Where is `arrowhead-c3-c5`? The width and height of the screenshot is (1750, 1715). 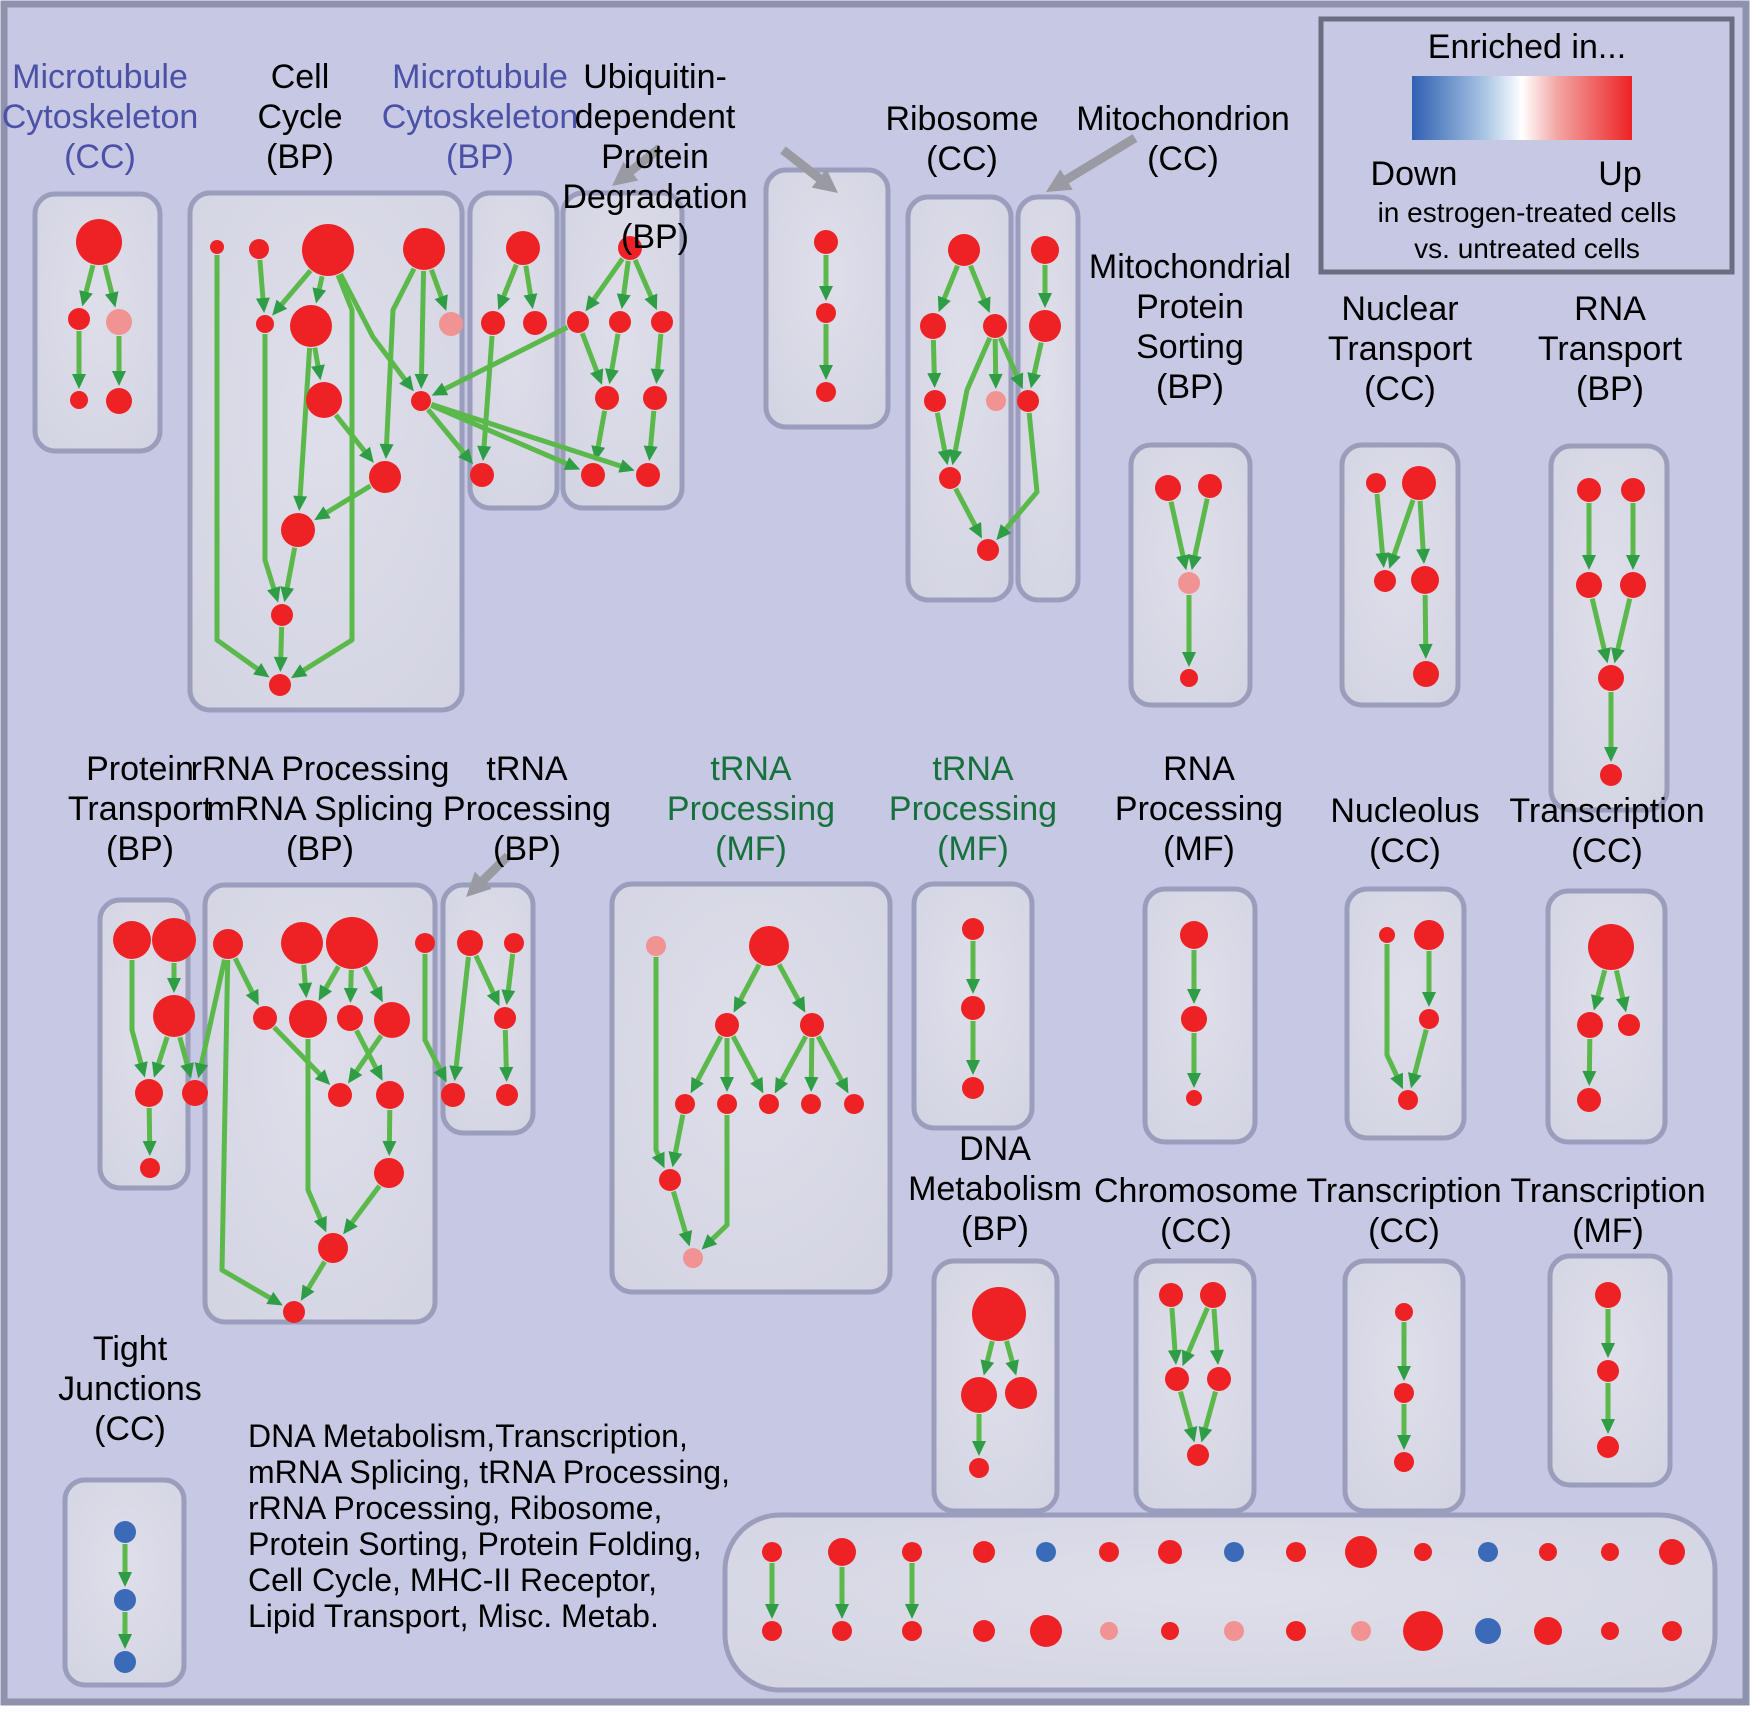 arrowhead-c3-c5 is located at coordinates (319, 295).